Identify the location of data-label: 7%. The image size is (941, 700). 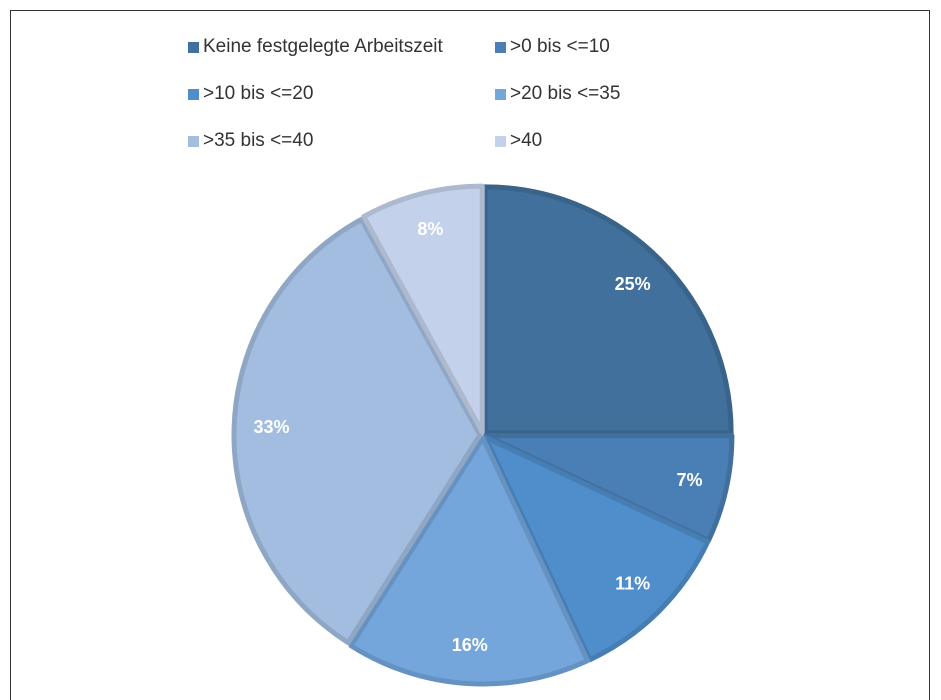
(689, 480).